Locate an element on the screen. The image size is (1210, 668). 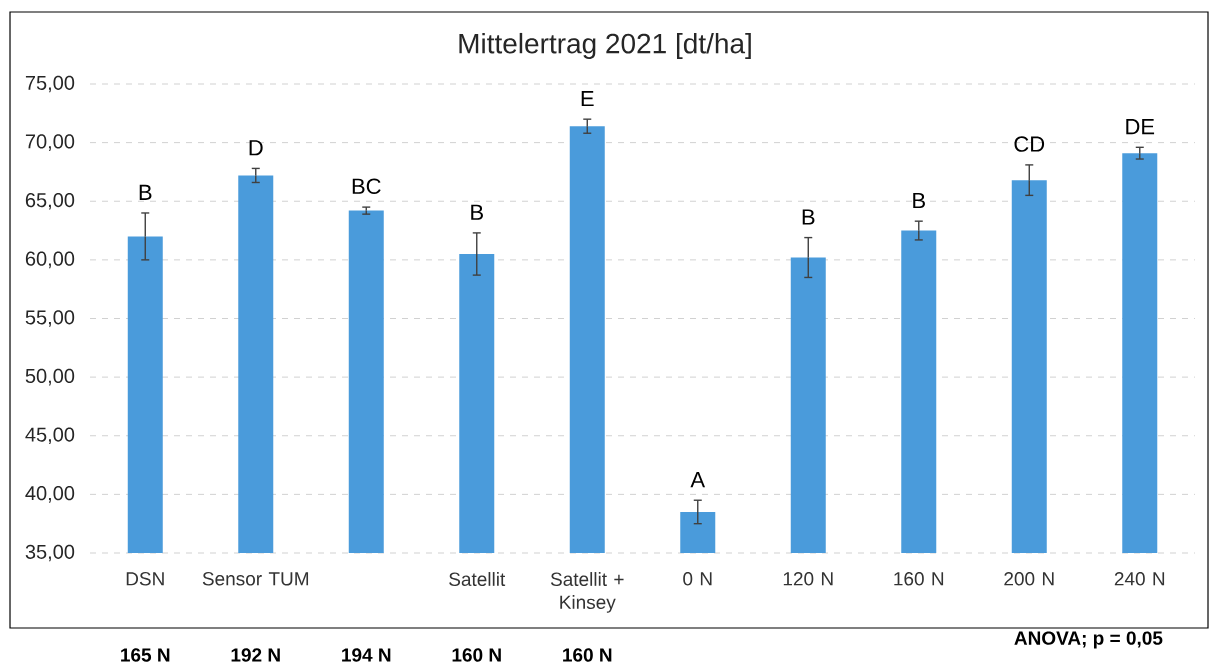
annotation: A is located at coordinates (698, 480).